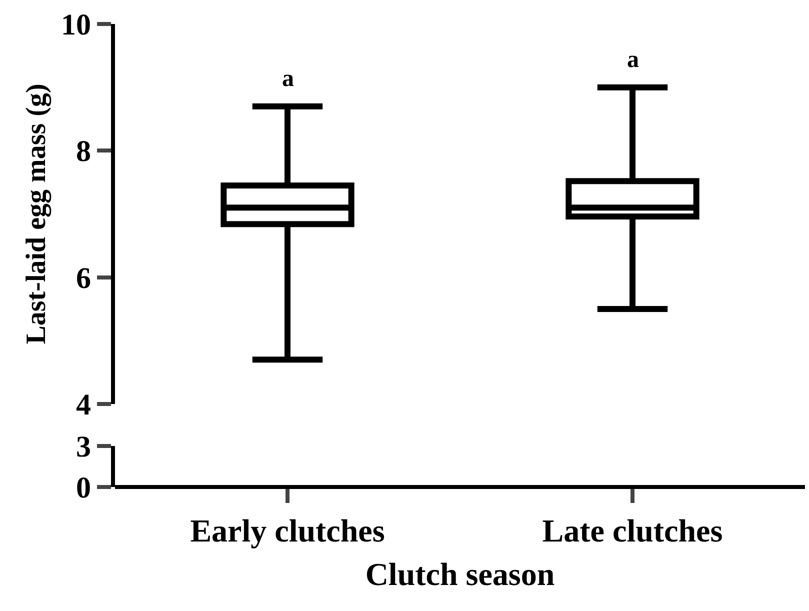  I want to click on y-axis-title: Last-laid egg mass (g), so click(36, 214).